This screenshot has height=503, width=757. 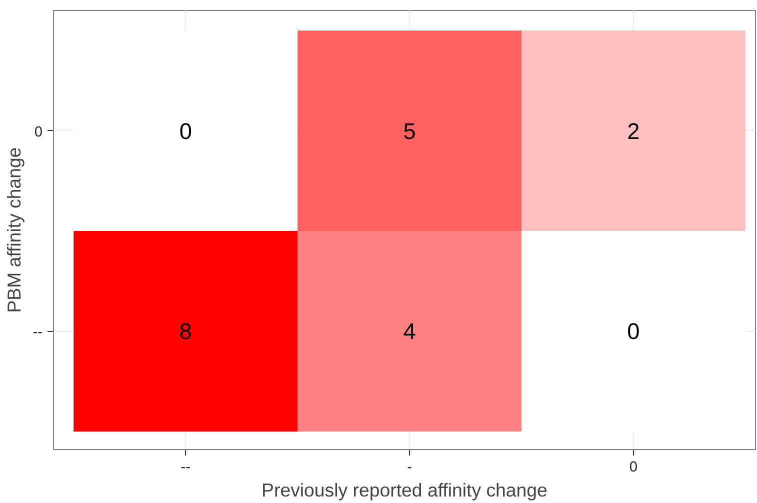 What do you see at coordinates (633, 131) in the screenshot?
I see `data-label: 2` at bounding box center [633, 131].